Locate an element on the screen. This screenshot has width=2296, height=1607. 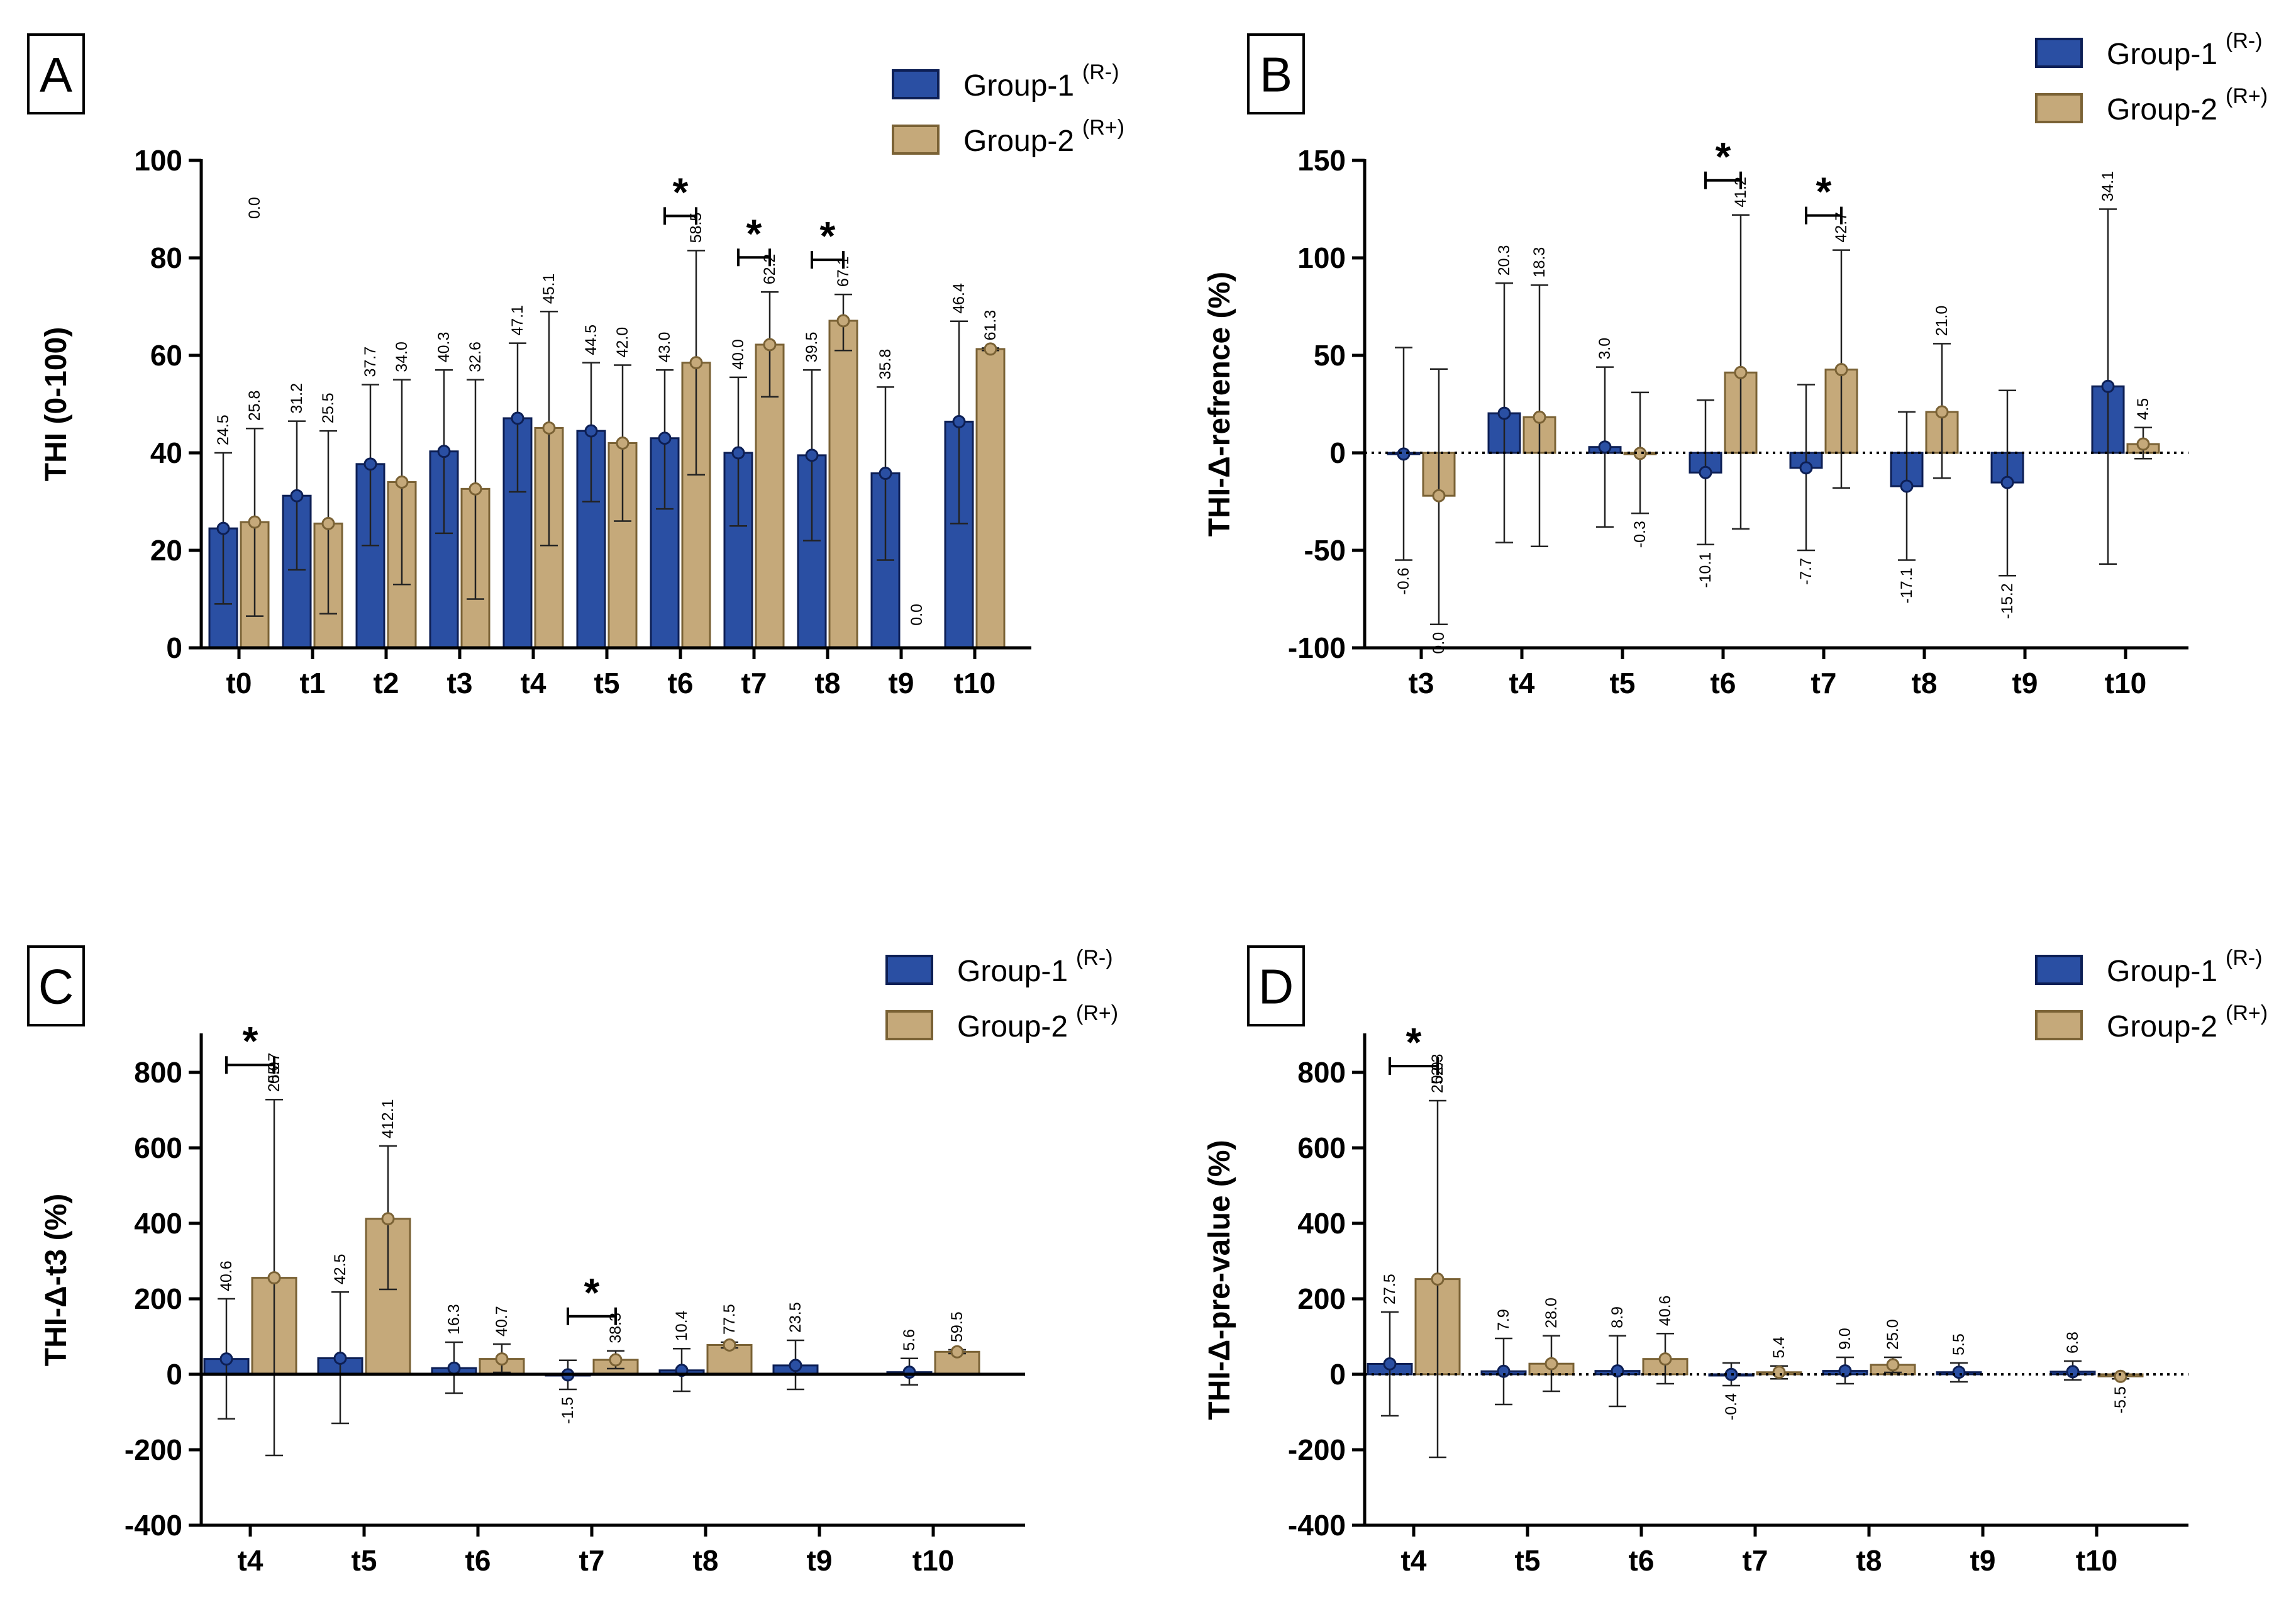
value-label: -0.4 is located at coordinates (1731, 1406).